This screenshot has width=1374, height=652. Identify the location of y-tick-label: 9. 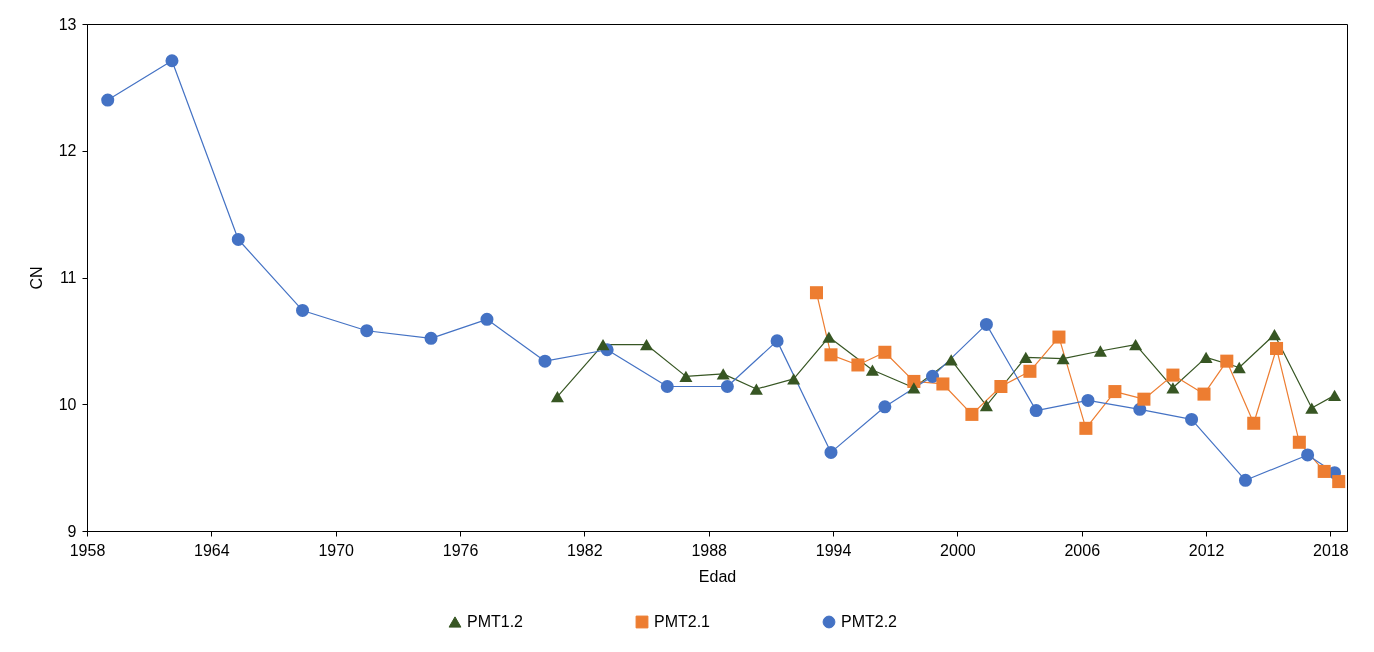
(72, 531).